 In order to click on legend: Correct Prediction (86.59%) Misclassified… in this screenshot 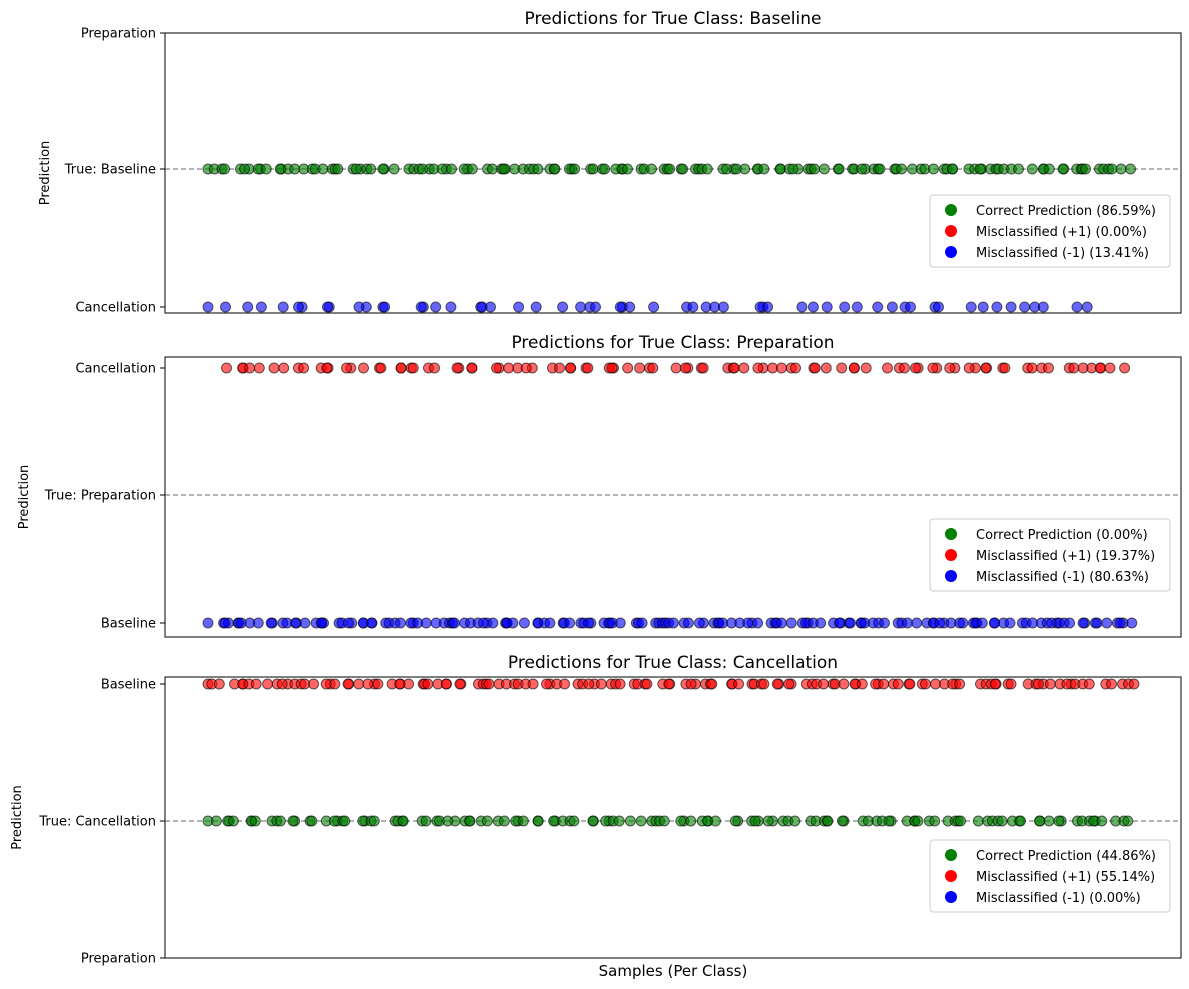, I will do `click(1050, 231)`.